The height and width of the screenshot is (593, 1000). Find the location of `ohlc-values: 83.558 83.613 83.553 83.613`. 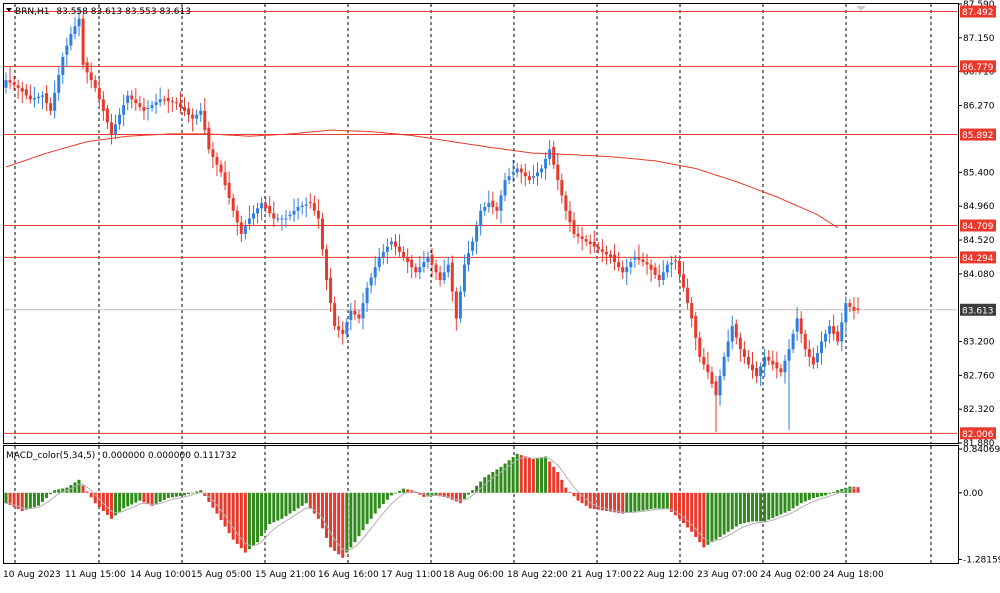

ohlc-values: 83.558 83.613 83.553 83.613 is located at coordinates (123, 12).